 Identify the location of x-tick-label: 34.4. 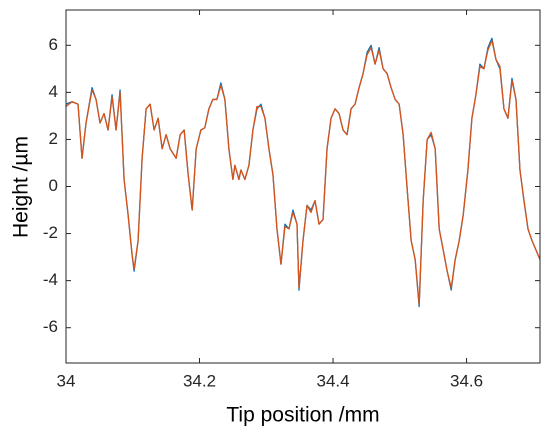
(332, 380).